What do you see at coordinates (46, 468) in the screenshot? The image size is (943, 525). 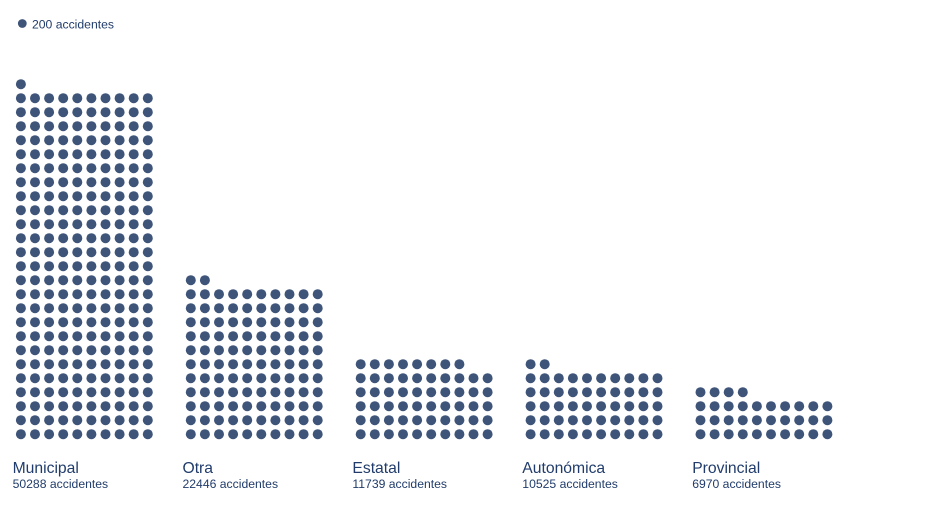 I see `svg-text: Municipal` at bounding box center [46, 468].